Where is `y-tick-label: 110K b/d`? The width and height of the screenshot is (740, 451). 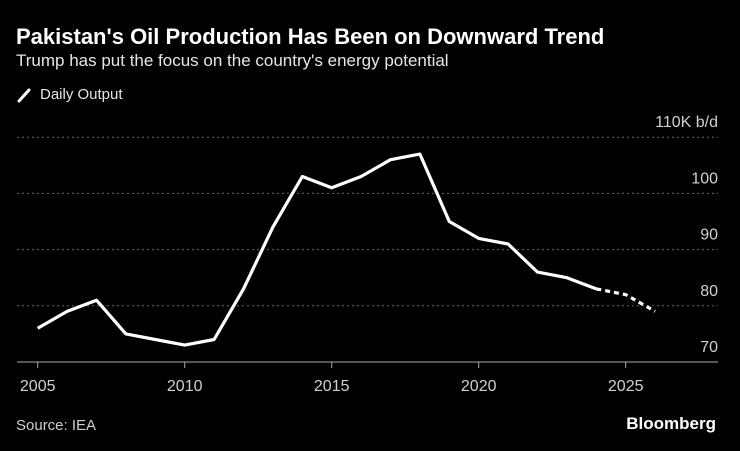 y-tick-label: 110K b/d is located at coordinates (686, 122).